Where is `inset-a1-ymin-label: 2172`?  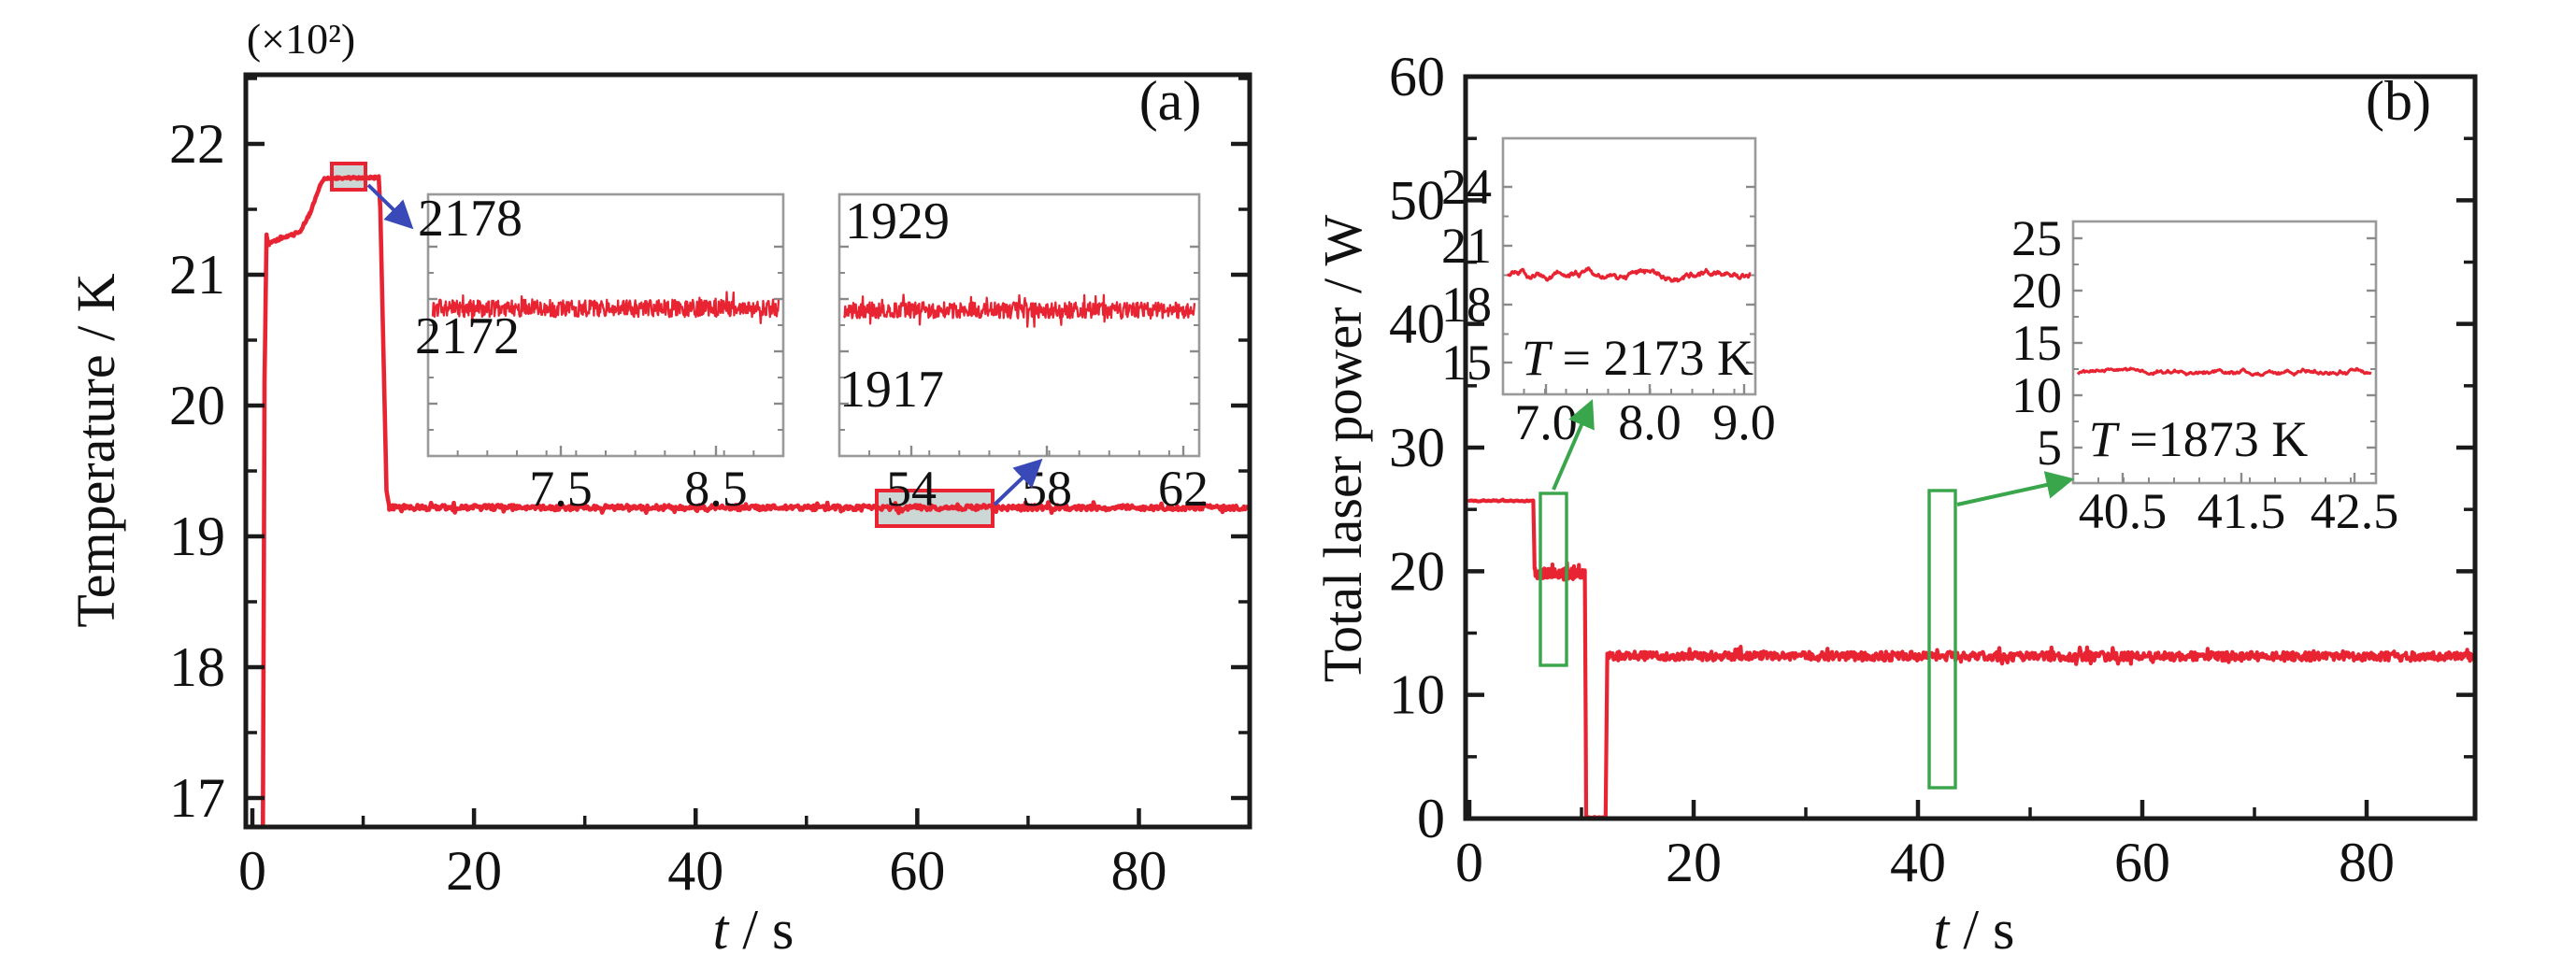
inset-a1-ymin-label: 2172 is located at coordinates (467, 336).